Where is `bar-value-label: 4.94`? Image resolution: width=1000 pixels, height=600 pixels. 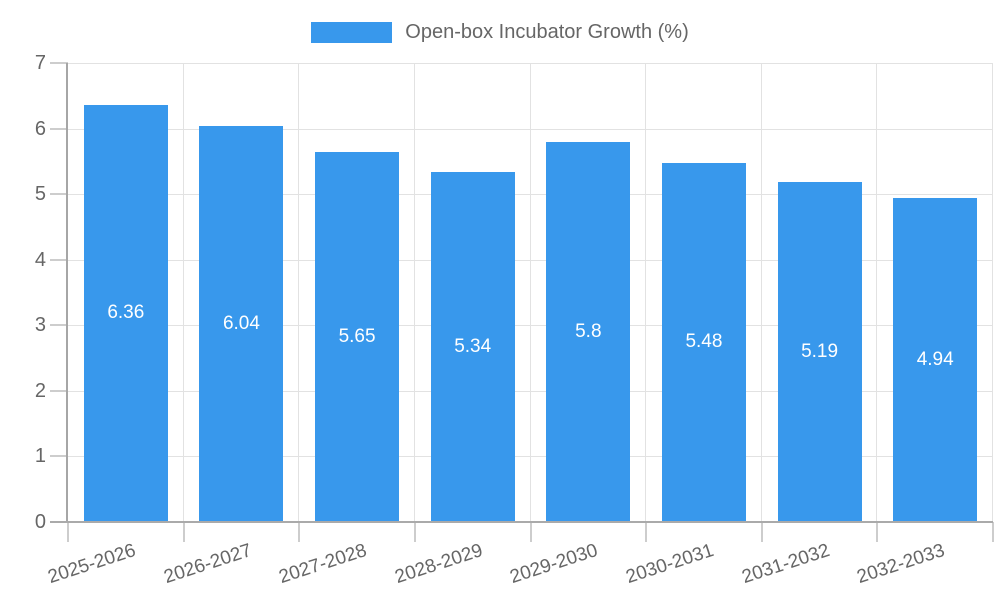
bar-value-label: 4.94 is located at coordinates (935, 360).